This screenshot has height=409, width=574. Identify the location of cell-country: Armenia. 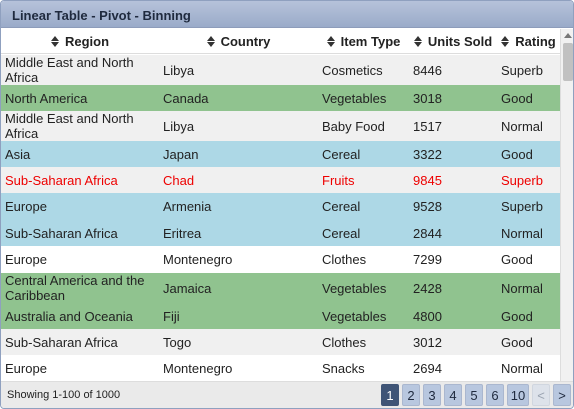
(187, 206).